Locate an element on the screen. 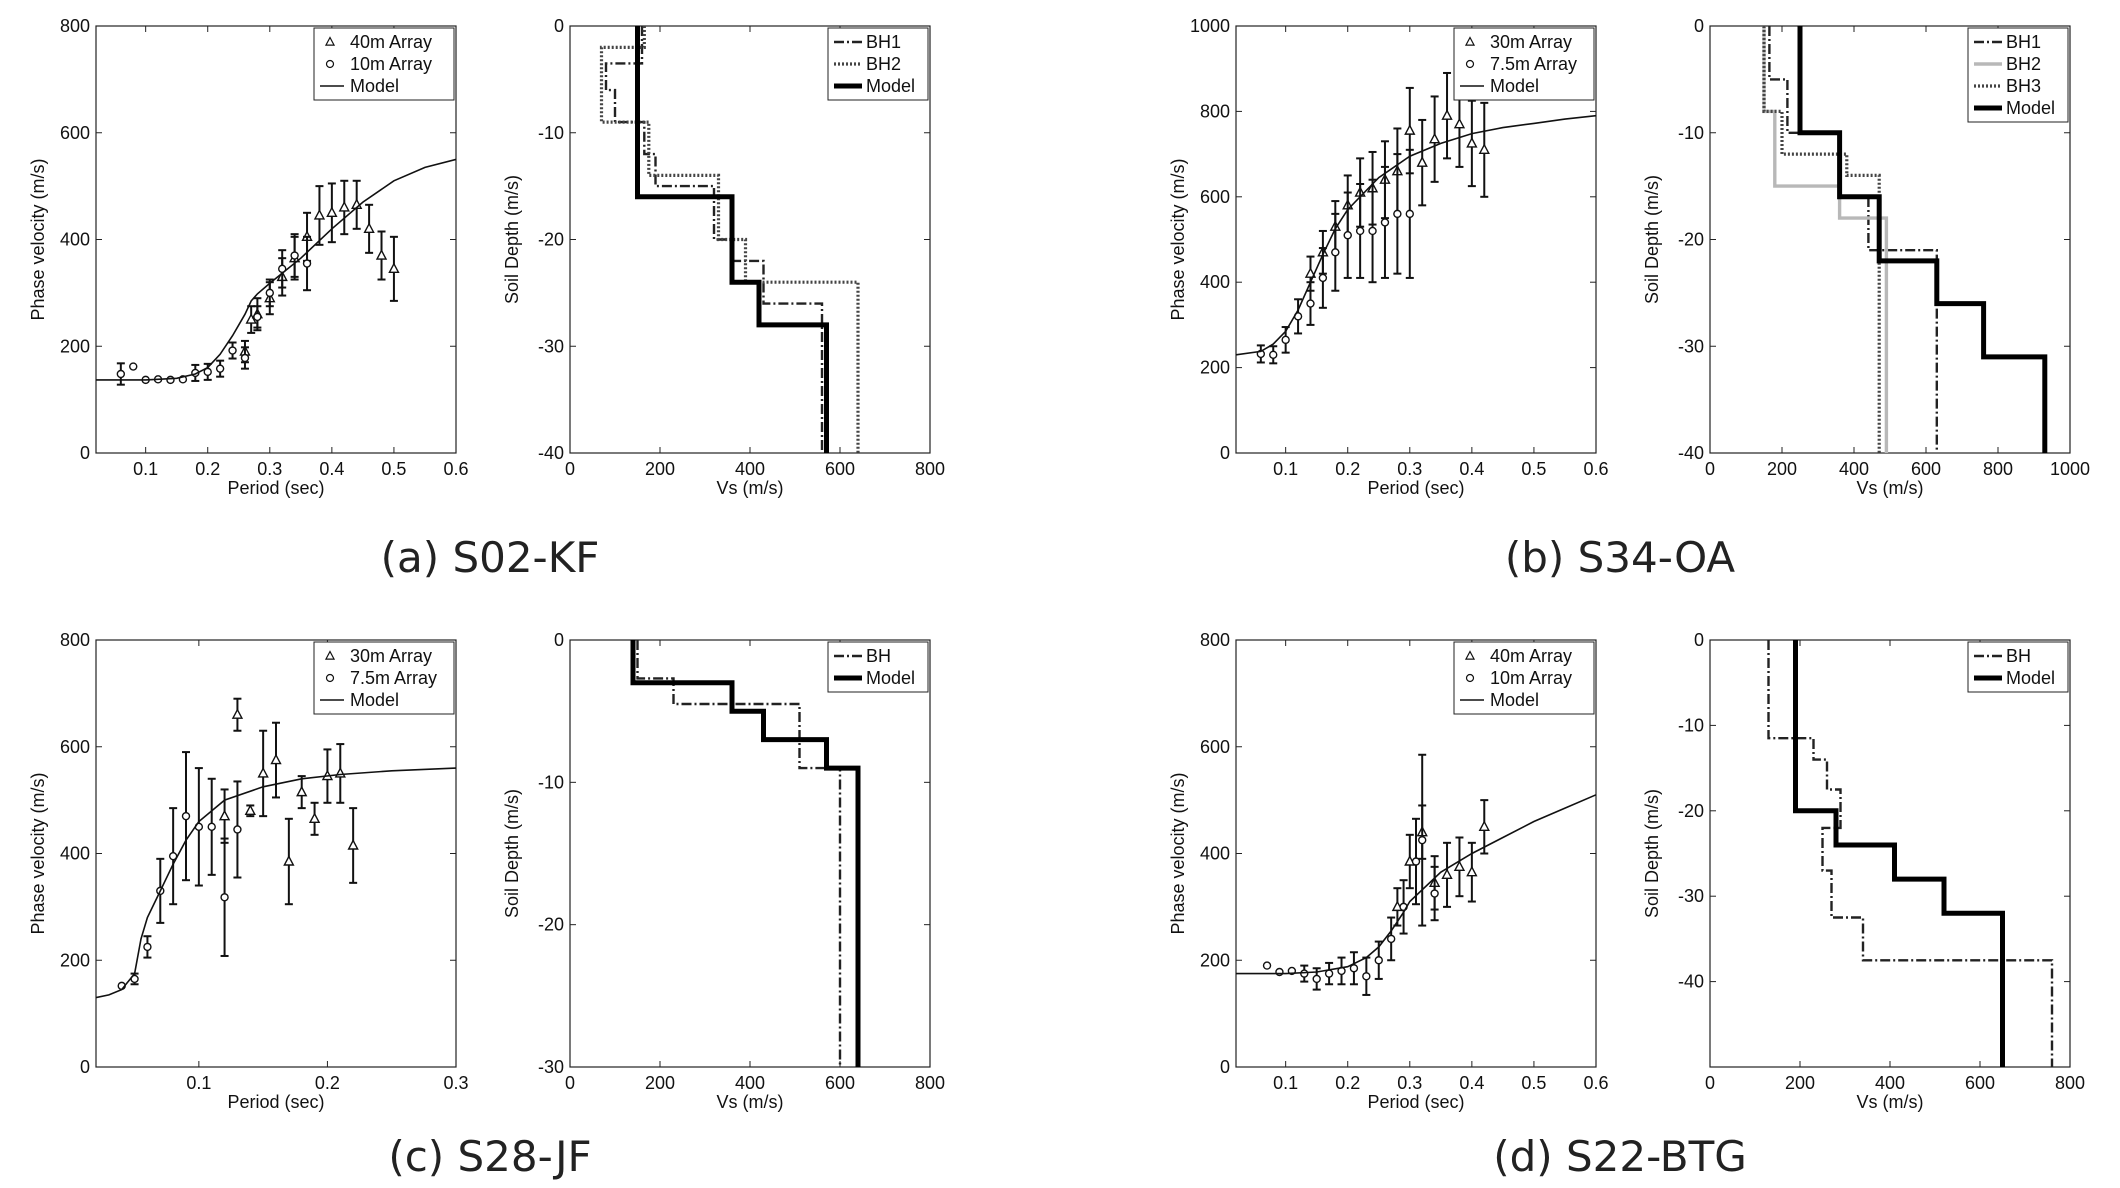  p1-profile-ylabel: Soil Depth (m/s) is located at coordinates (1652, 239).